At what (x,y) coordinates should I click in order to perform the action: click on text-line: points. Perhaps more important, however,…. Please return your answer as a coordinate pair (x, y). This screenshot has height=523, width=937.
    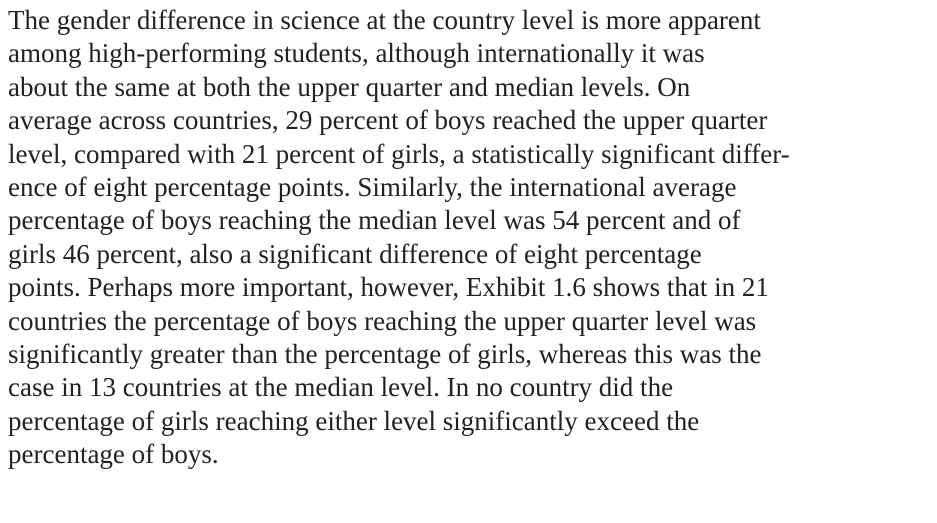
    Looking at the image, I should click on (388, 287).